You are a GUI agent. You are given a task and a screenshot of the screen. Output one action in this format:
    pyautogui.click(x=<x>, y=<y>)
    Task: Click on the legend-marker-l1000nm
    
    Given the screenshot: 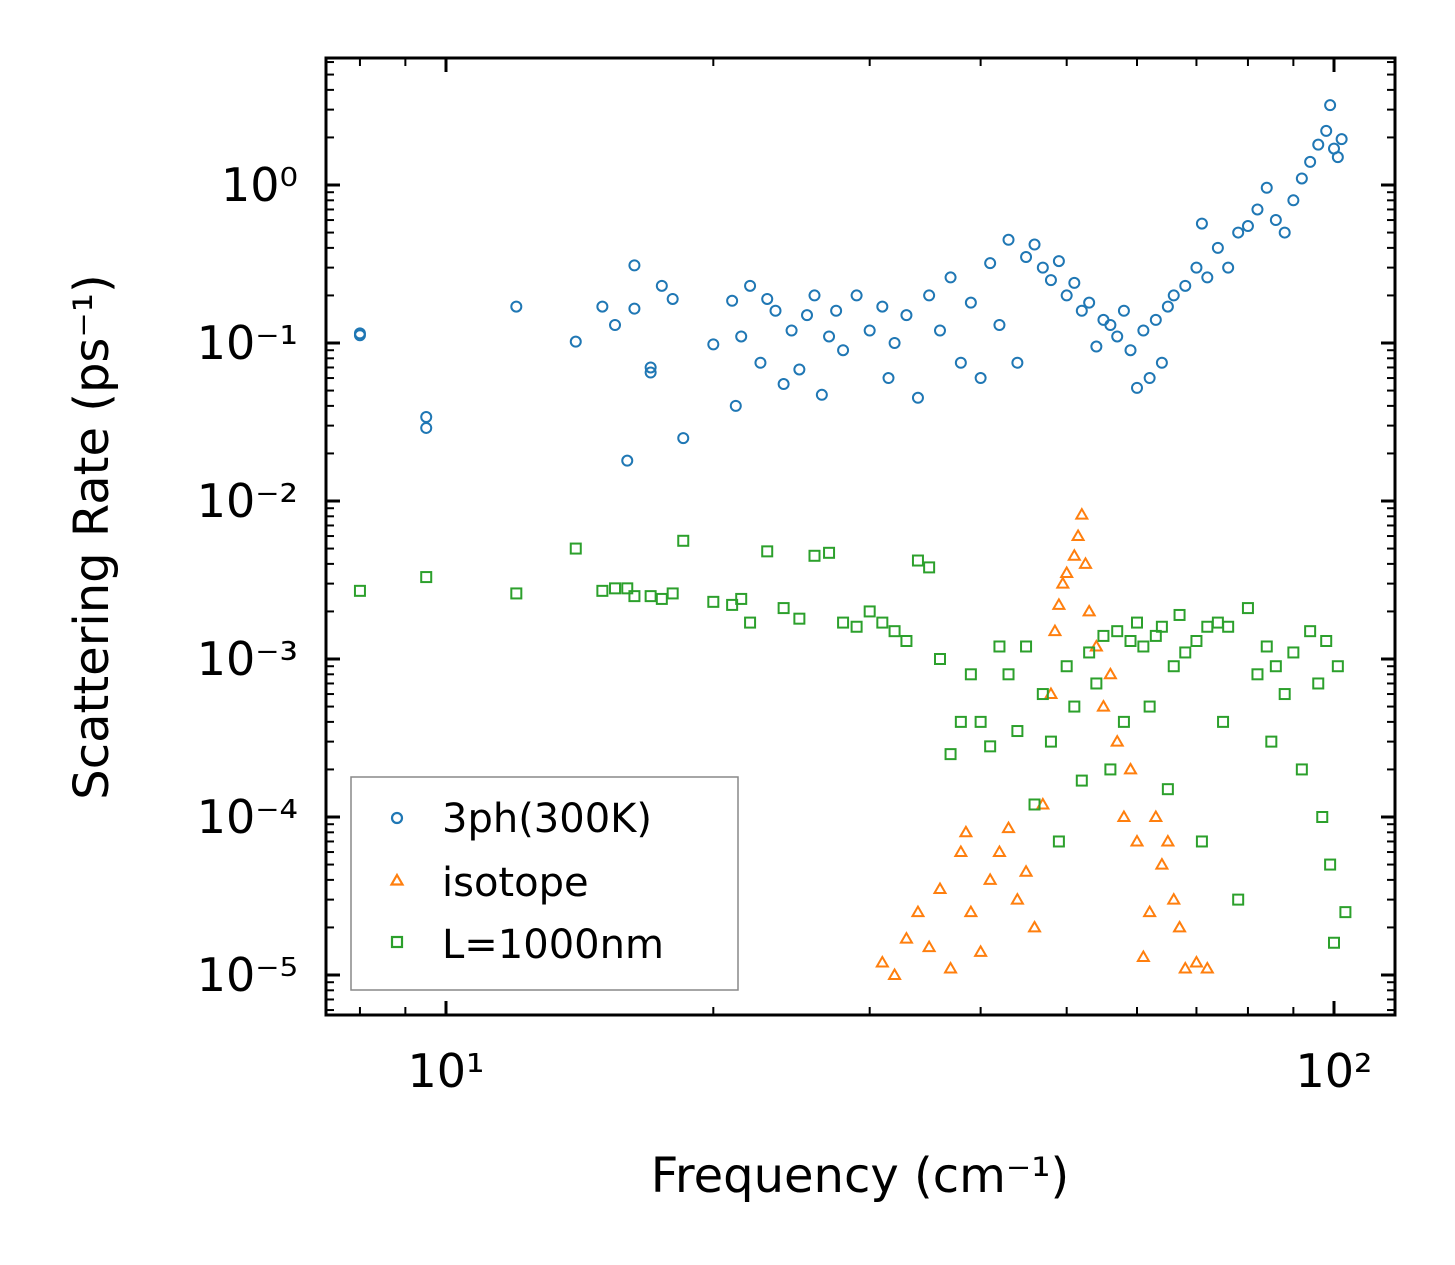 What is the action you would take?
    pyautogui.click(x=397, y=942)
    